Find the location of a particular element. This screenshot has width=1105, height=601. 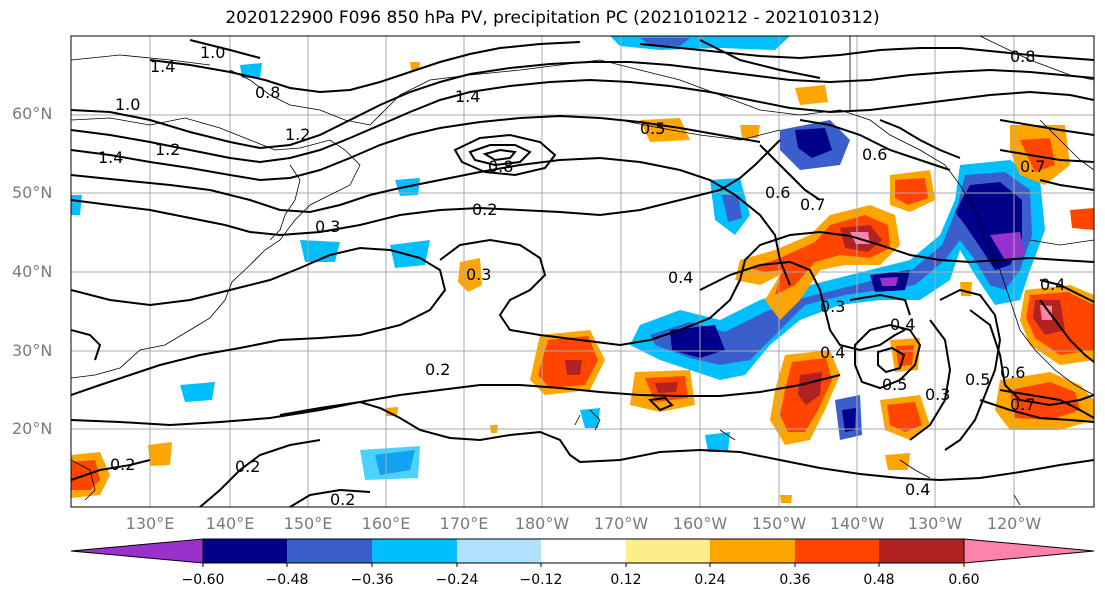

lon-label: 120°W is located at coordinates (1014, 523).